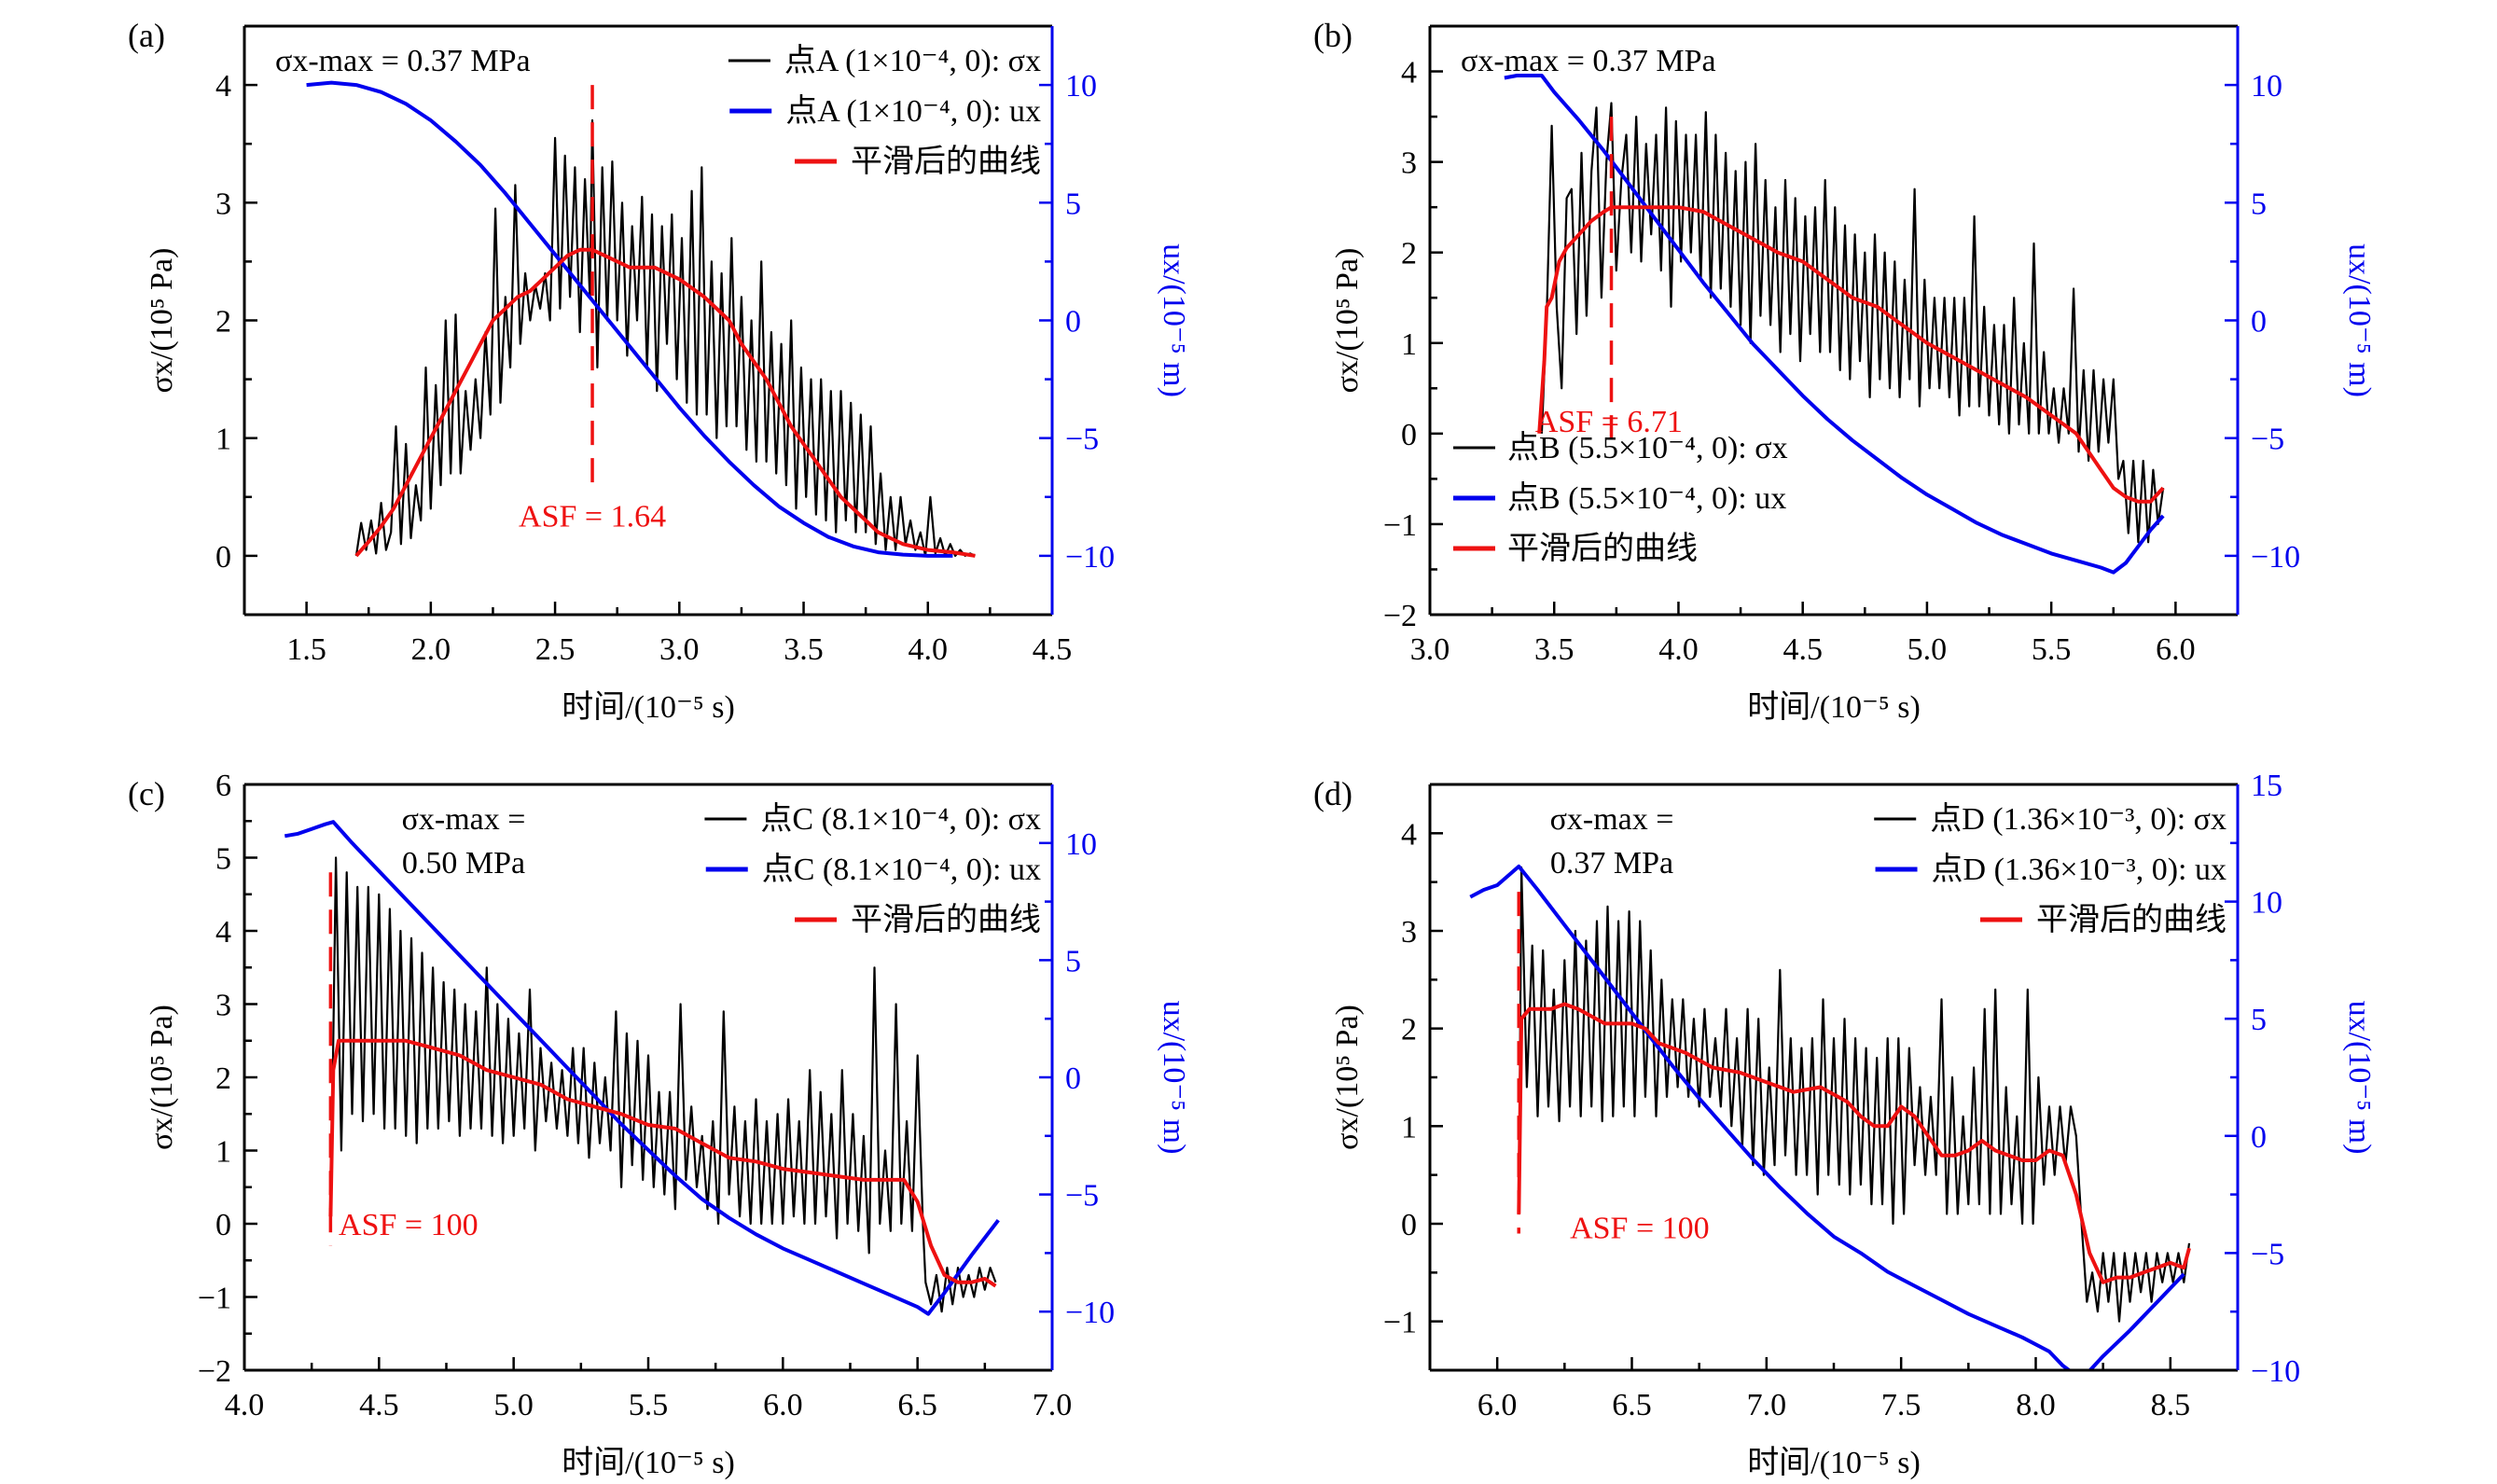  Describe the element at coordinates (1647, 447) in the screenshot. I see `legend-label: 点B (5.5×10⁻⁴, 0): σx` at that location.